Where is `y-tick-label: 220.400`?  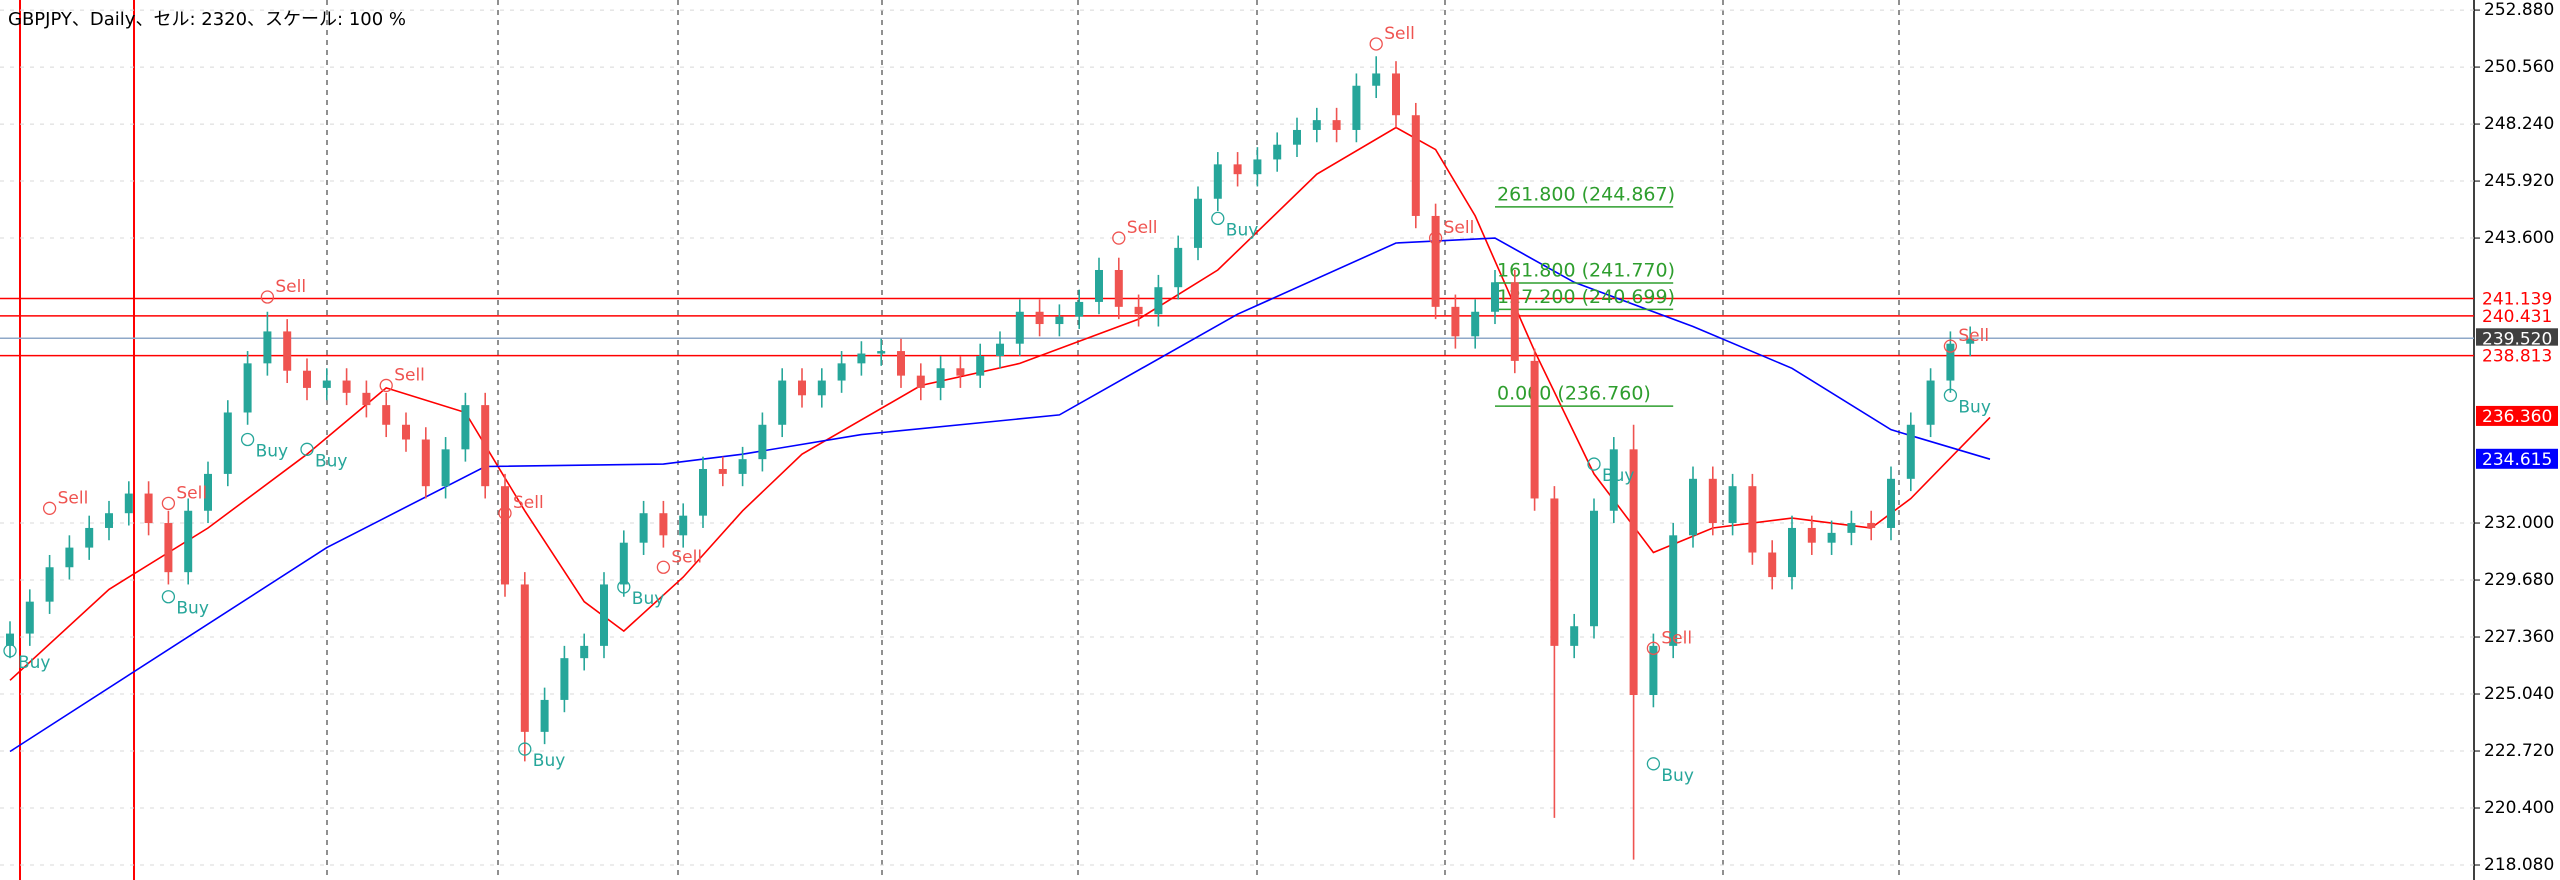
y-tick-label: 220.400 is located at coordinates (2519, 808).